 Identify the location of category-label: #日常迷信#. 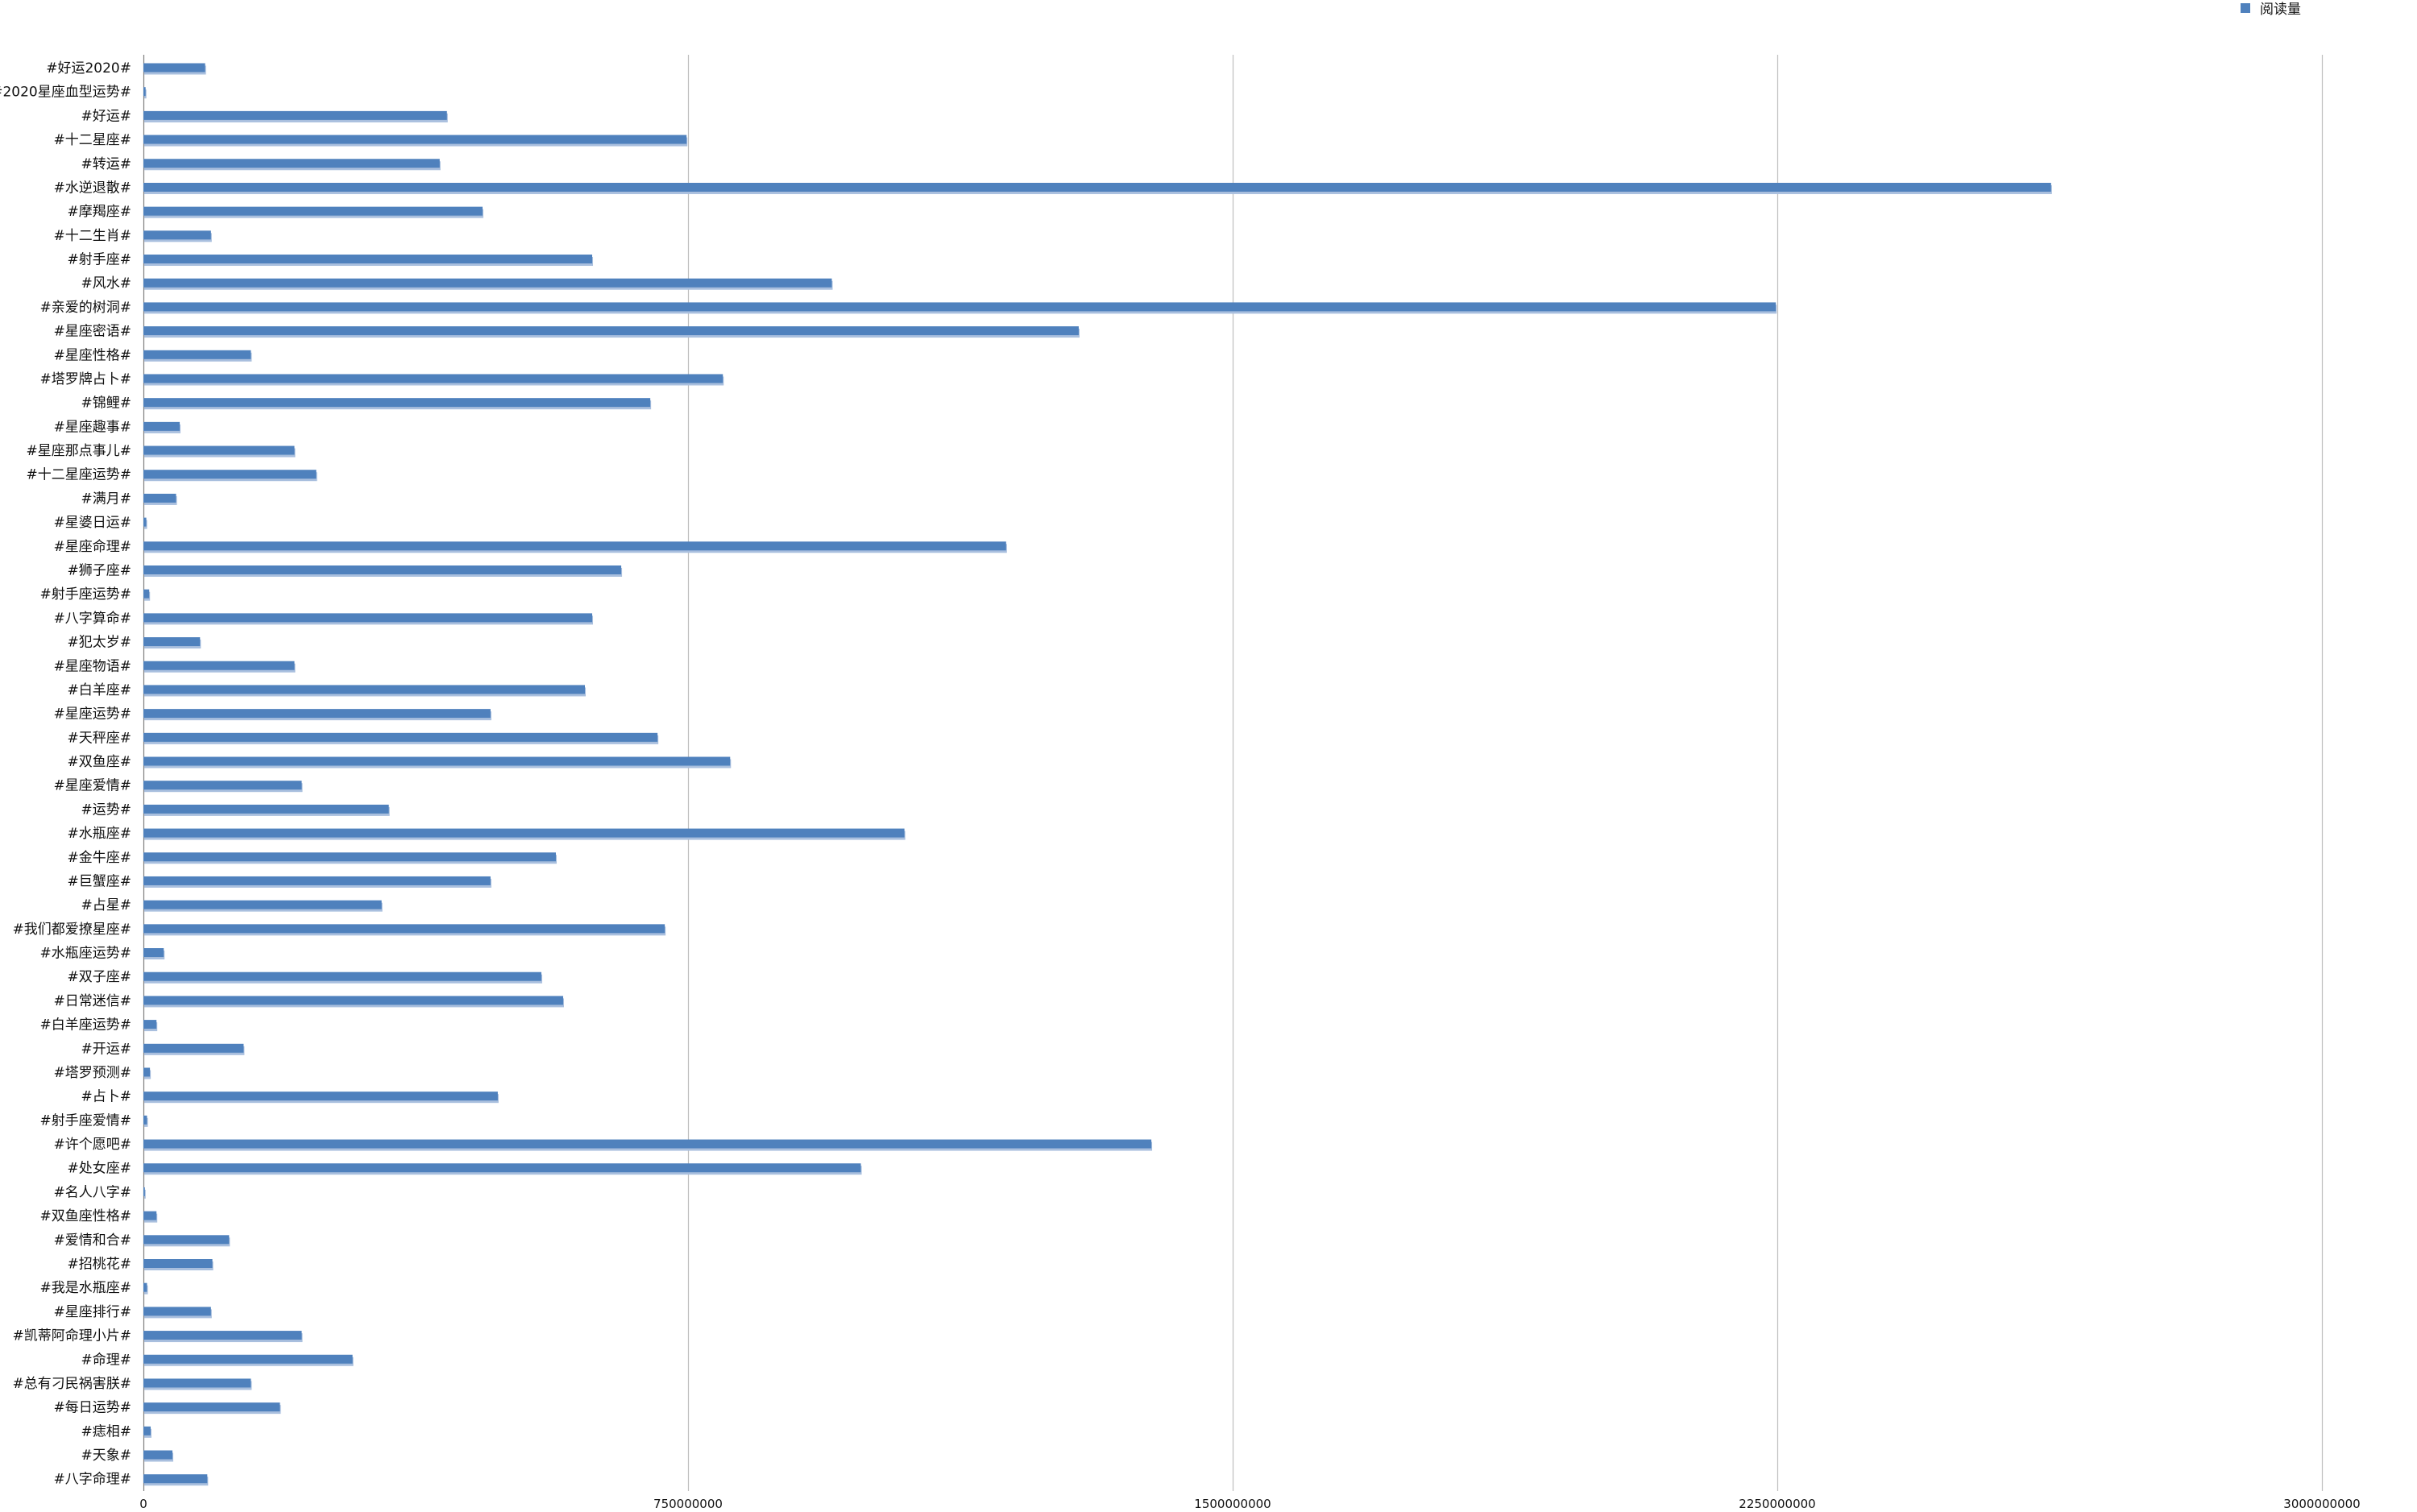
(93, 1001).